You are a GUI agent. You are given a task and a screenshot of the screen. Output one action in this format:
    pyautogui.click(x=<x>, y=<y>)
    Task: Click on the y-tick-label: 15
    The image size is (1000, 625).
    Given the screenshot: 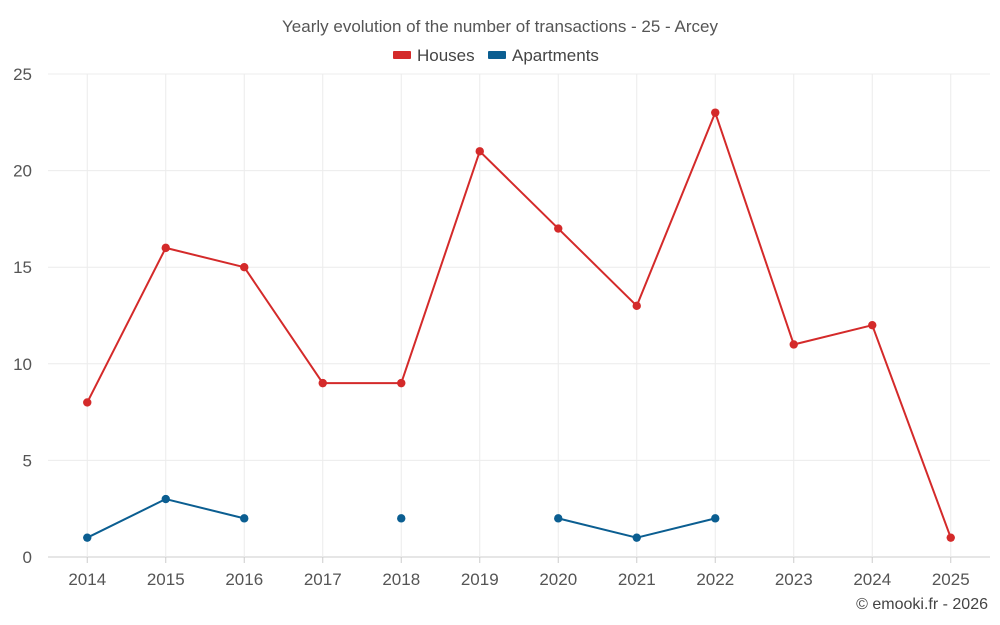 What is the action you would take?
    pyautogui.click(x=22, y=267)
    